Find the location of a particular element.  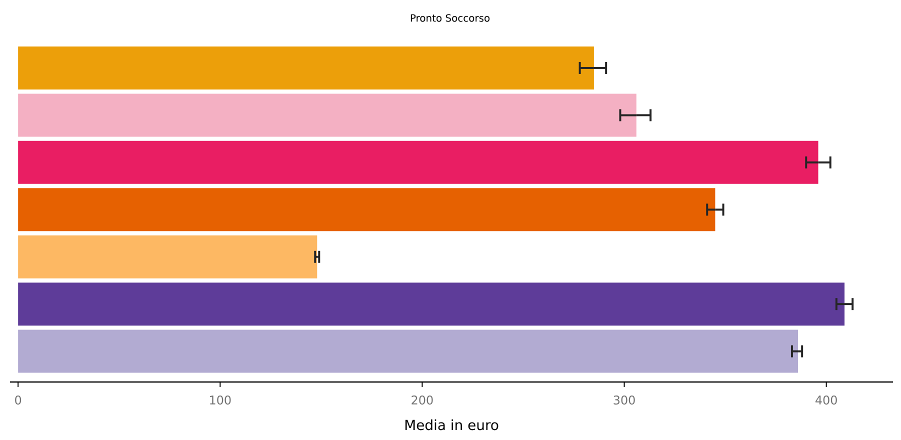

chart-title: Pronto Soccorso is located at coordinates (450, 18).